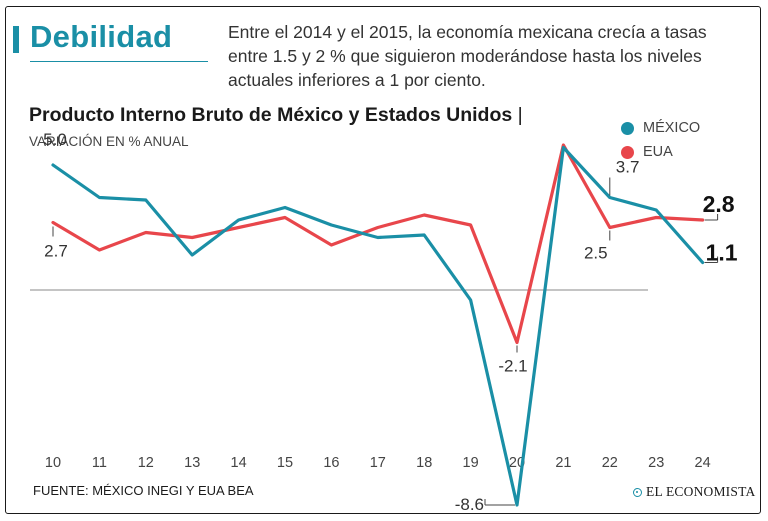 This screenshot has width=768, height=521. Describe the element at coordinates (331, 463) in the screenshot. I see `x-tick-label: 16` at that location.